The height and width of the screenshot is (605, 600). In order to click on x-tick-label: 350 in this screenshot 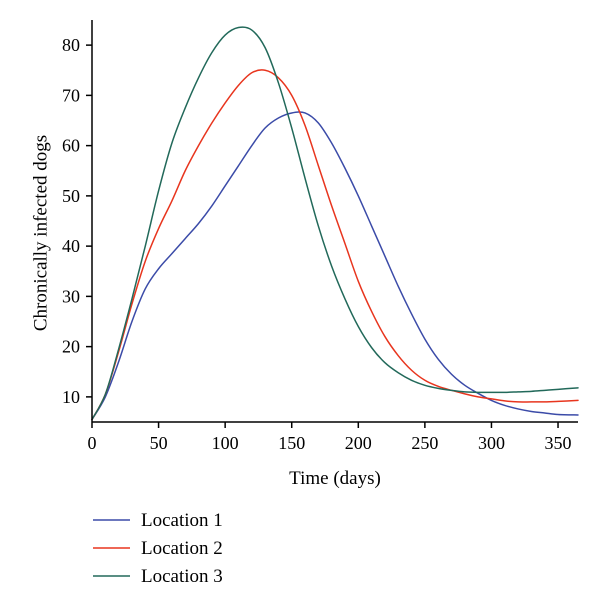, I will do `click(558, 443)`.